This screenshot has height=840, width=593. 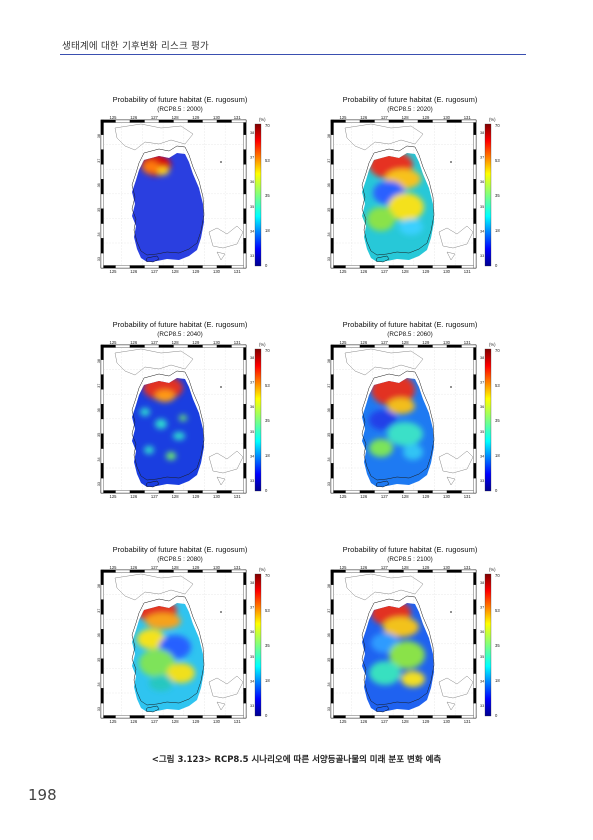 I want to click on page-header-title: 생태계에 대한 기후변화 리스크 평가, so click(x=135, y=46).